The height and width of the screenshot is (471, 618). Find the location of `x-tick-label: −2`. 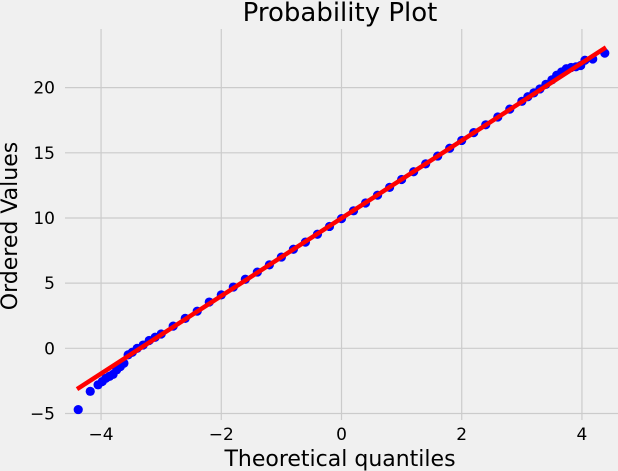

x-tick-label: −2 is located at coordinates (221, 435).